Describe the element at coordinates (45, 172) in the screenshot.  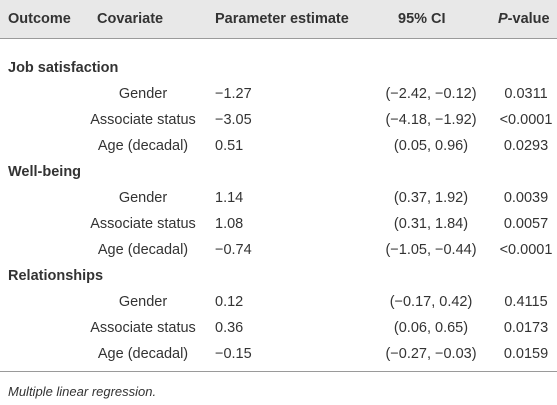
I see `outcome-label: Well-being` at that location.